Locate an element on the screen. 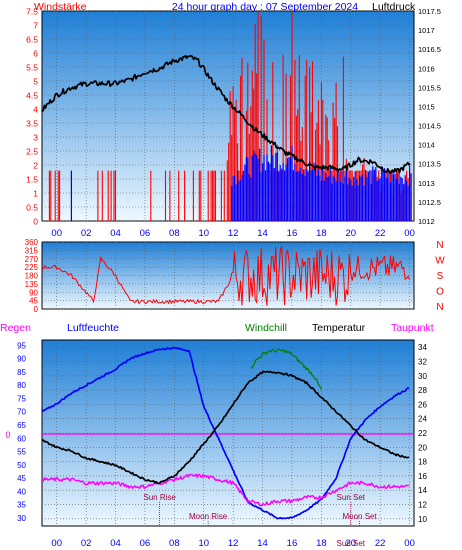  legend-label: Luftfeuchte is located at coordinates (93, 328).